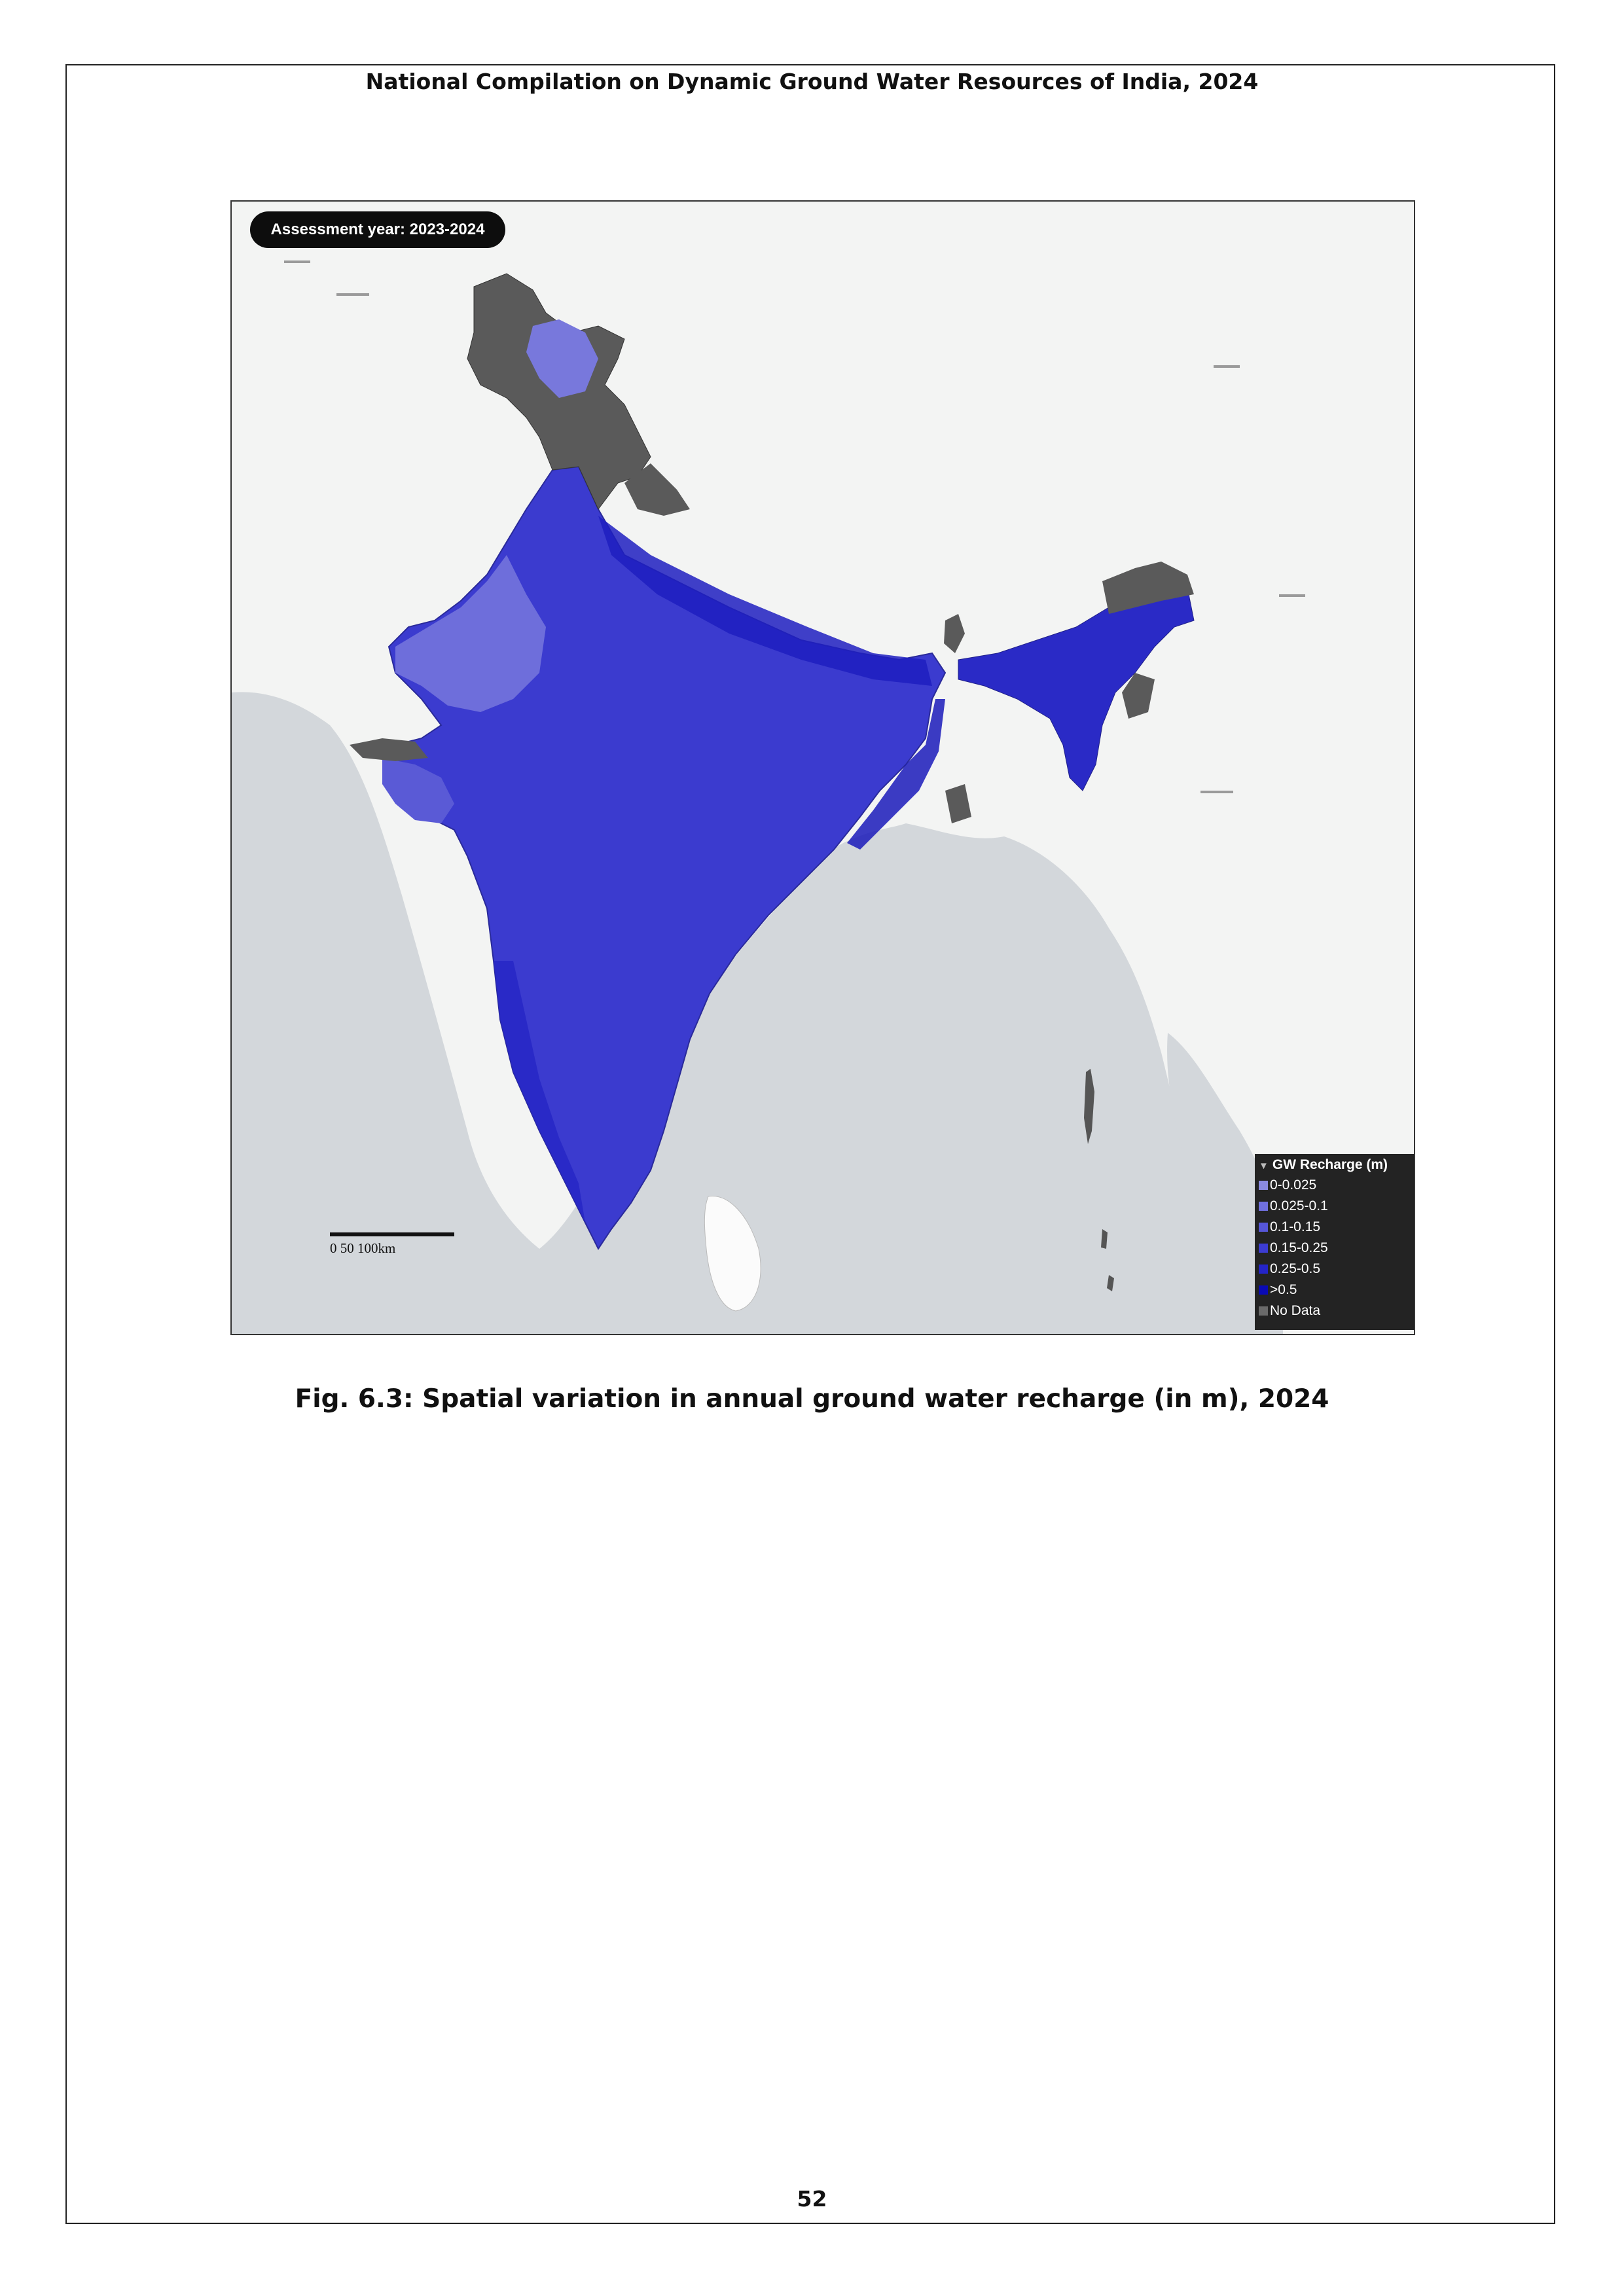 The width and height of the screenshot is (1624, 2296). What do you see at coordinates (562, 358) in the screenshot?
I see `ladakh-low` at bounding box center [562, 358].